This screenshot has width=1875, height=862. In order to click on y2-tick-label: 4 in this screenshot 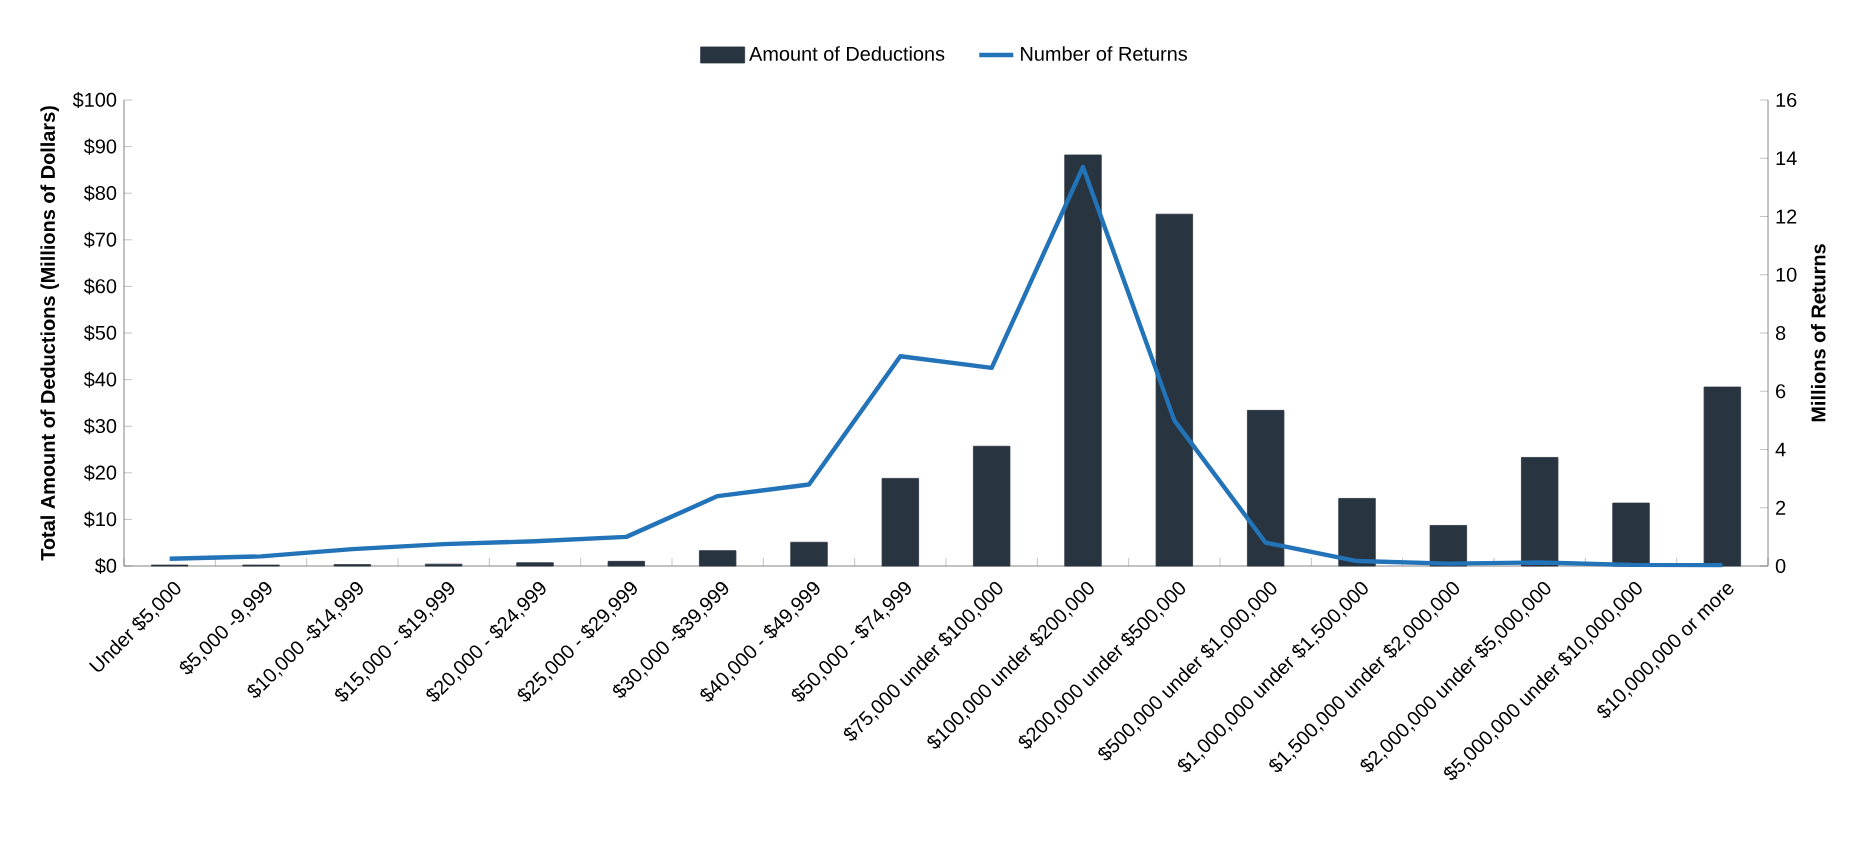, I will do `click(1780, 449)`.